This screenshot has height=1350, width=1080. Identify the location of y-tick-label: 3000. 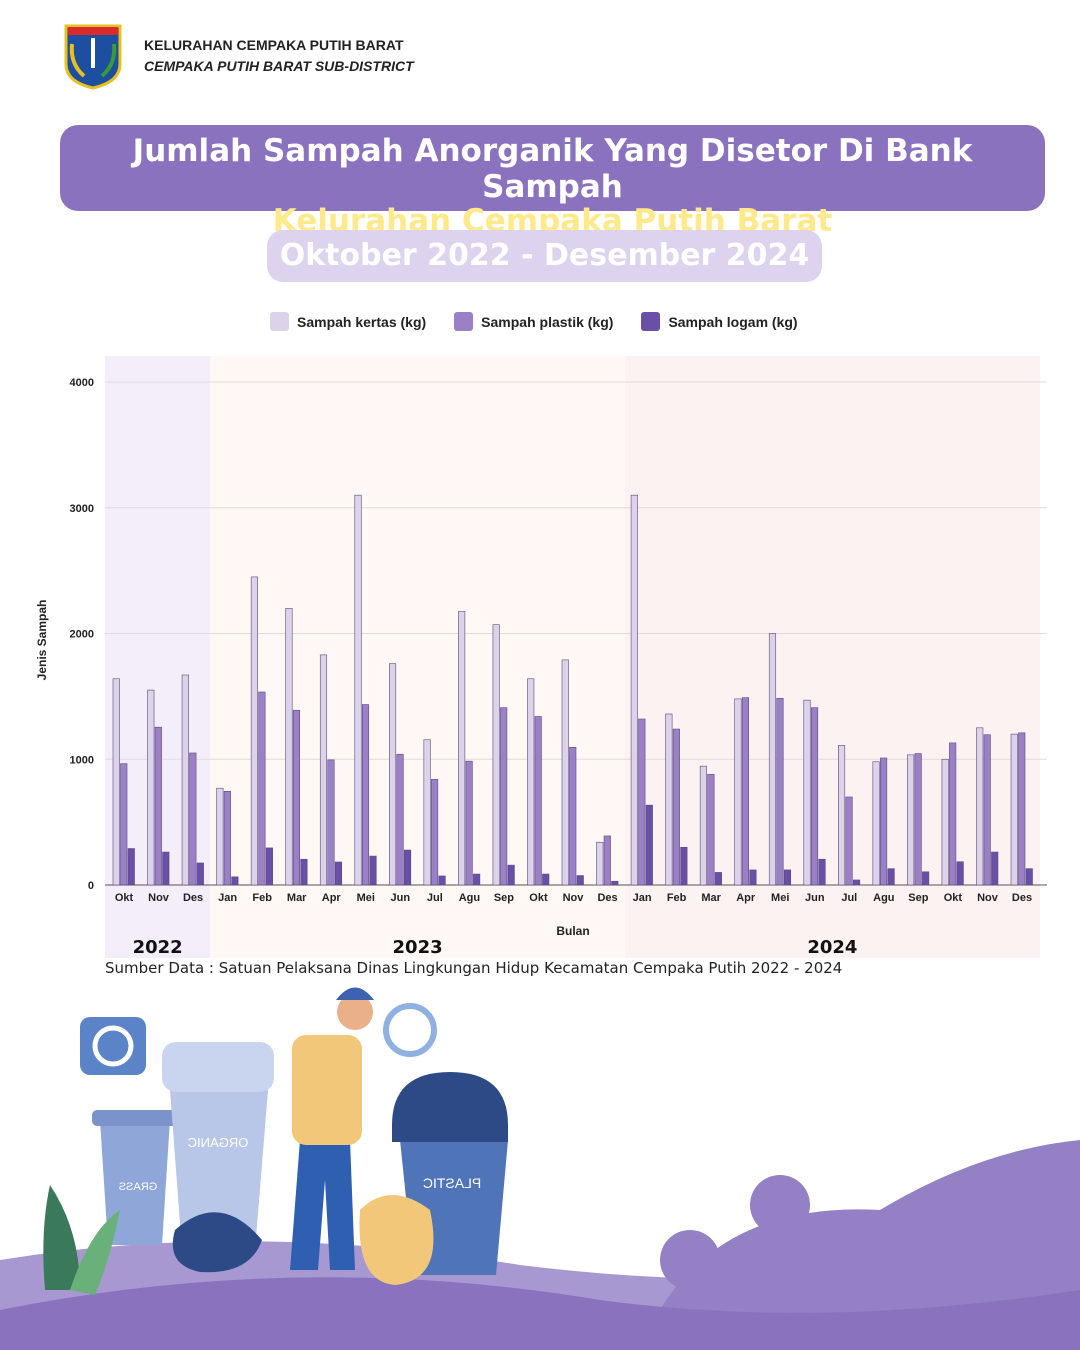
(82, 509).